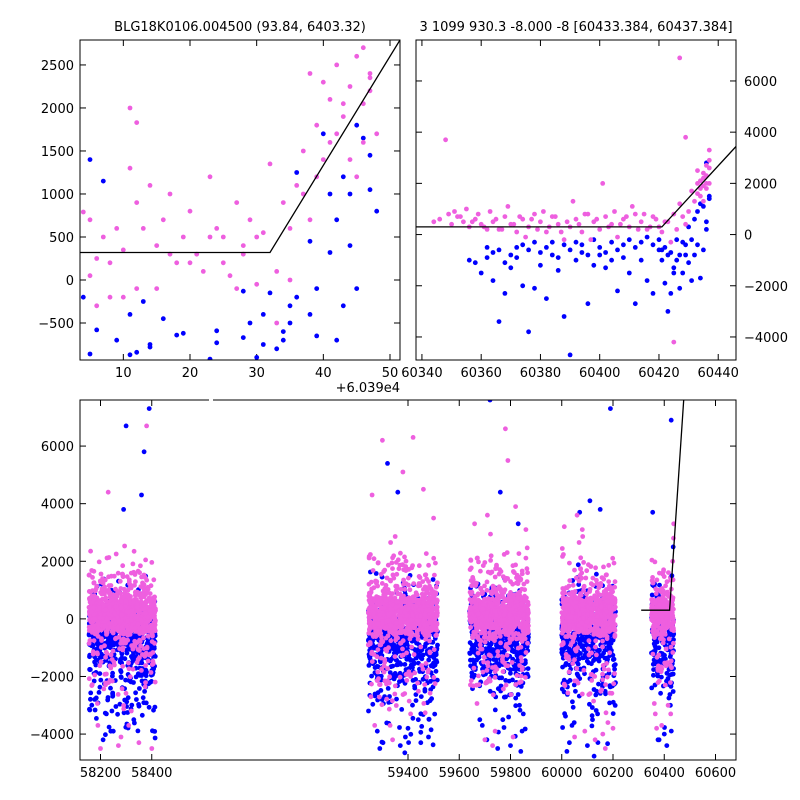 This screenshot has height=800, width=800. I want to click on y-tick-label: 2000, so click(760, 184).